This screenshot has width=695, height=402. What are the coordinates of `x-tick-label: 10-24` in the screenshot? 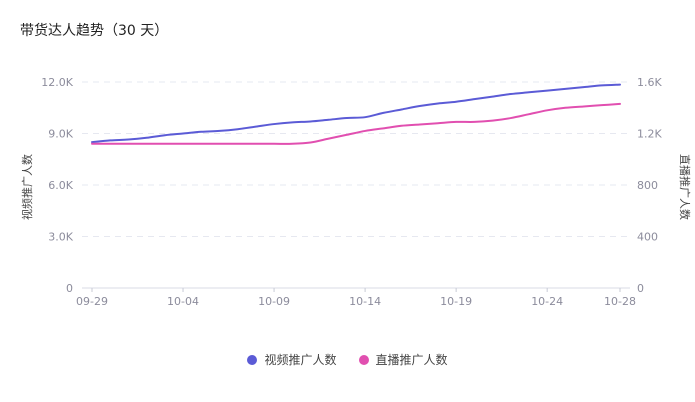 It's located at (547, 301).